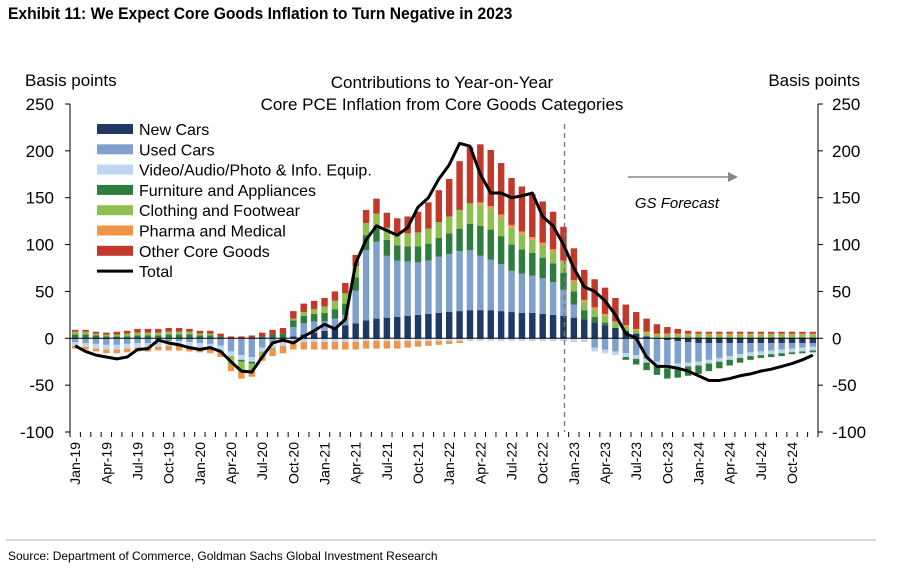 Image resolution: width=900 pixels, height=586 pixels. I want to click on legend-swatch-clothing-and-footwear, so click(115, 210).